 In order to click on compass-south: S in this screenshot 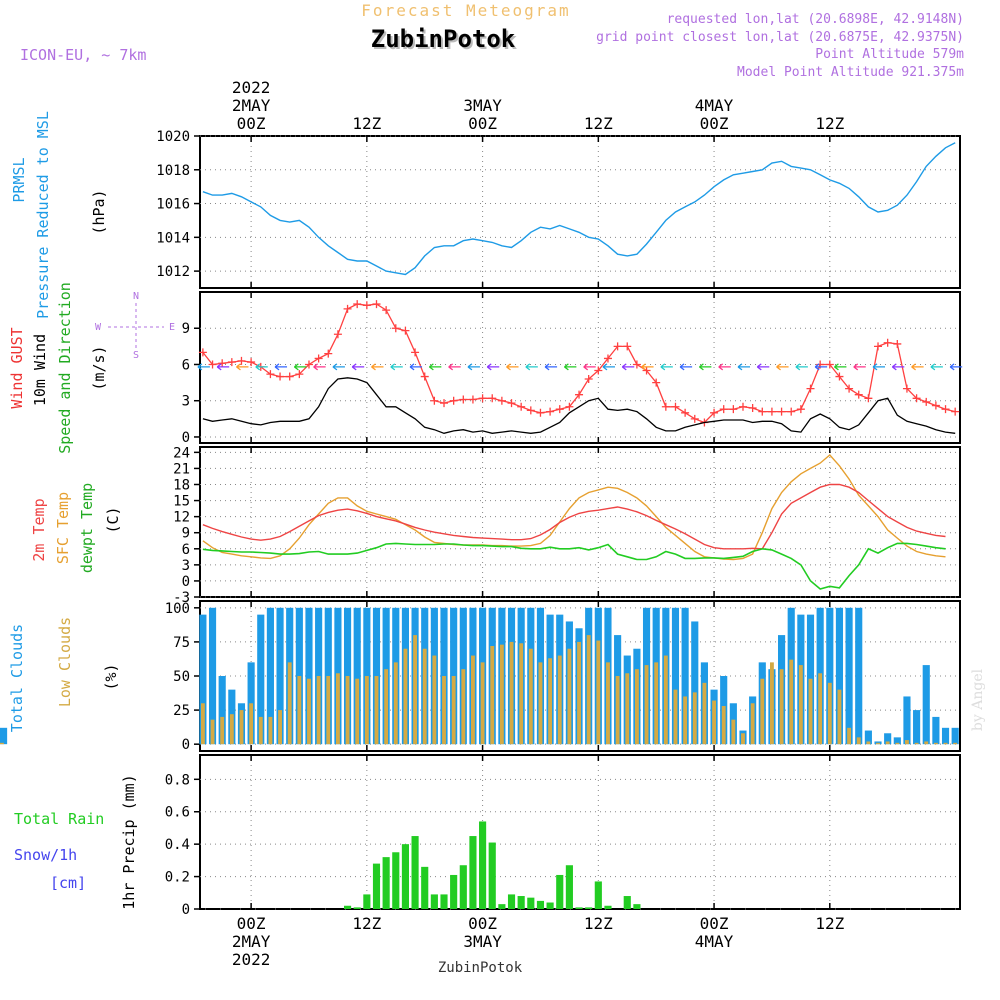, I will do `click(136, 355)`.